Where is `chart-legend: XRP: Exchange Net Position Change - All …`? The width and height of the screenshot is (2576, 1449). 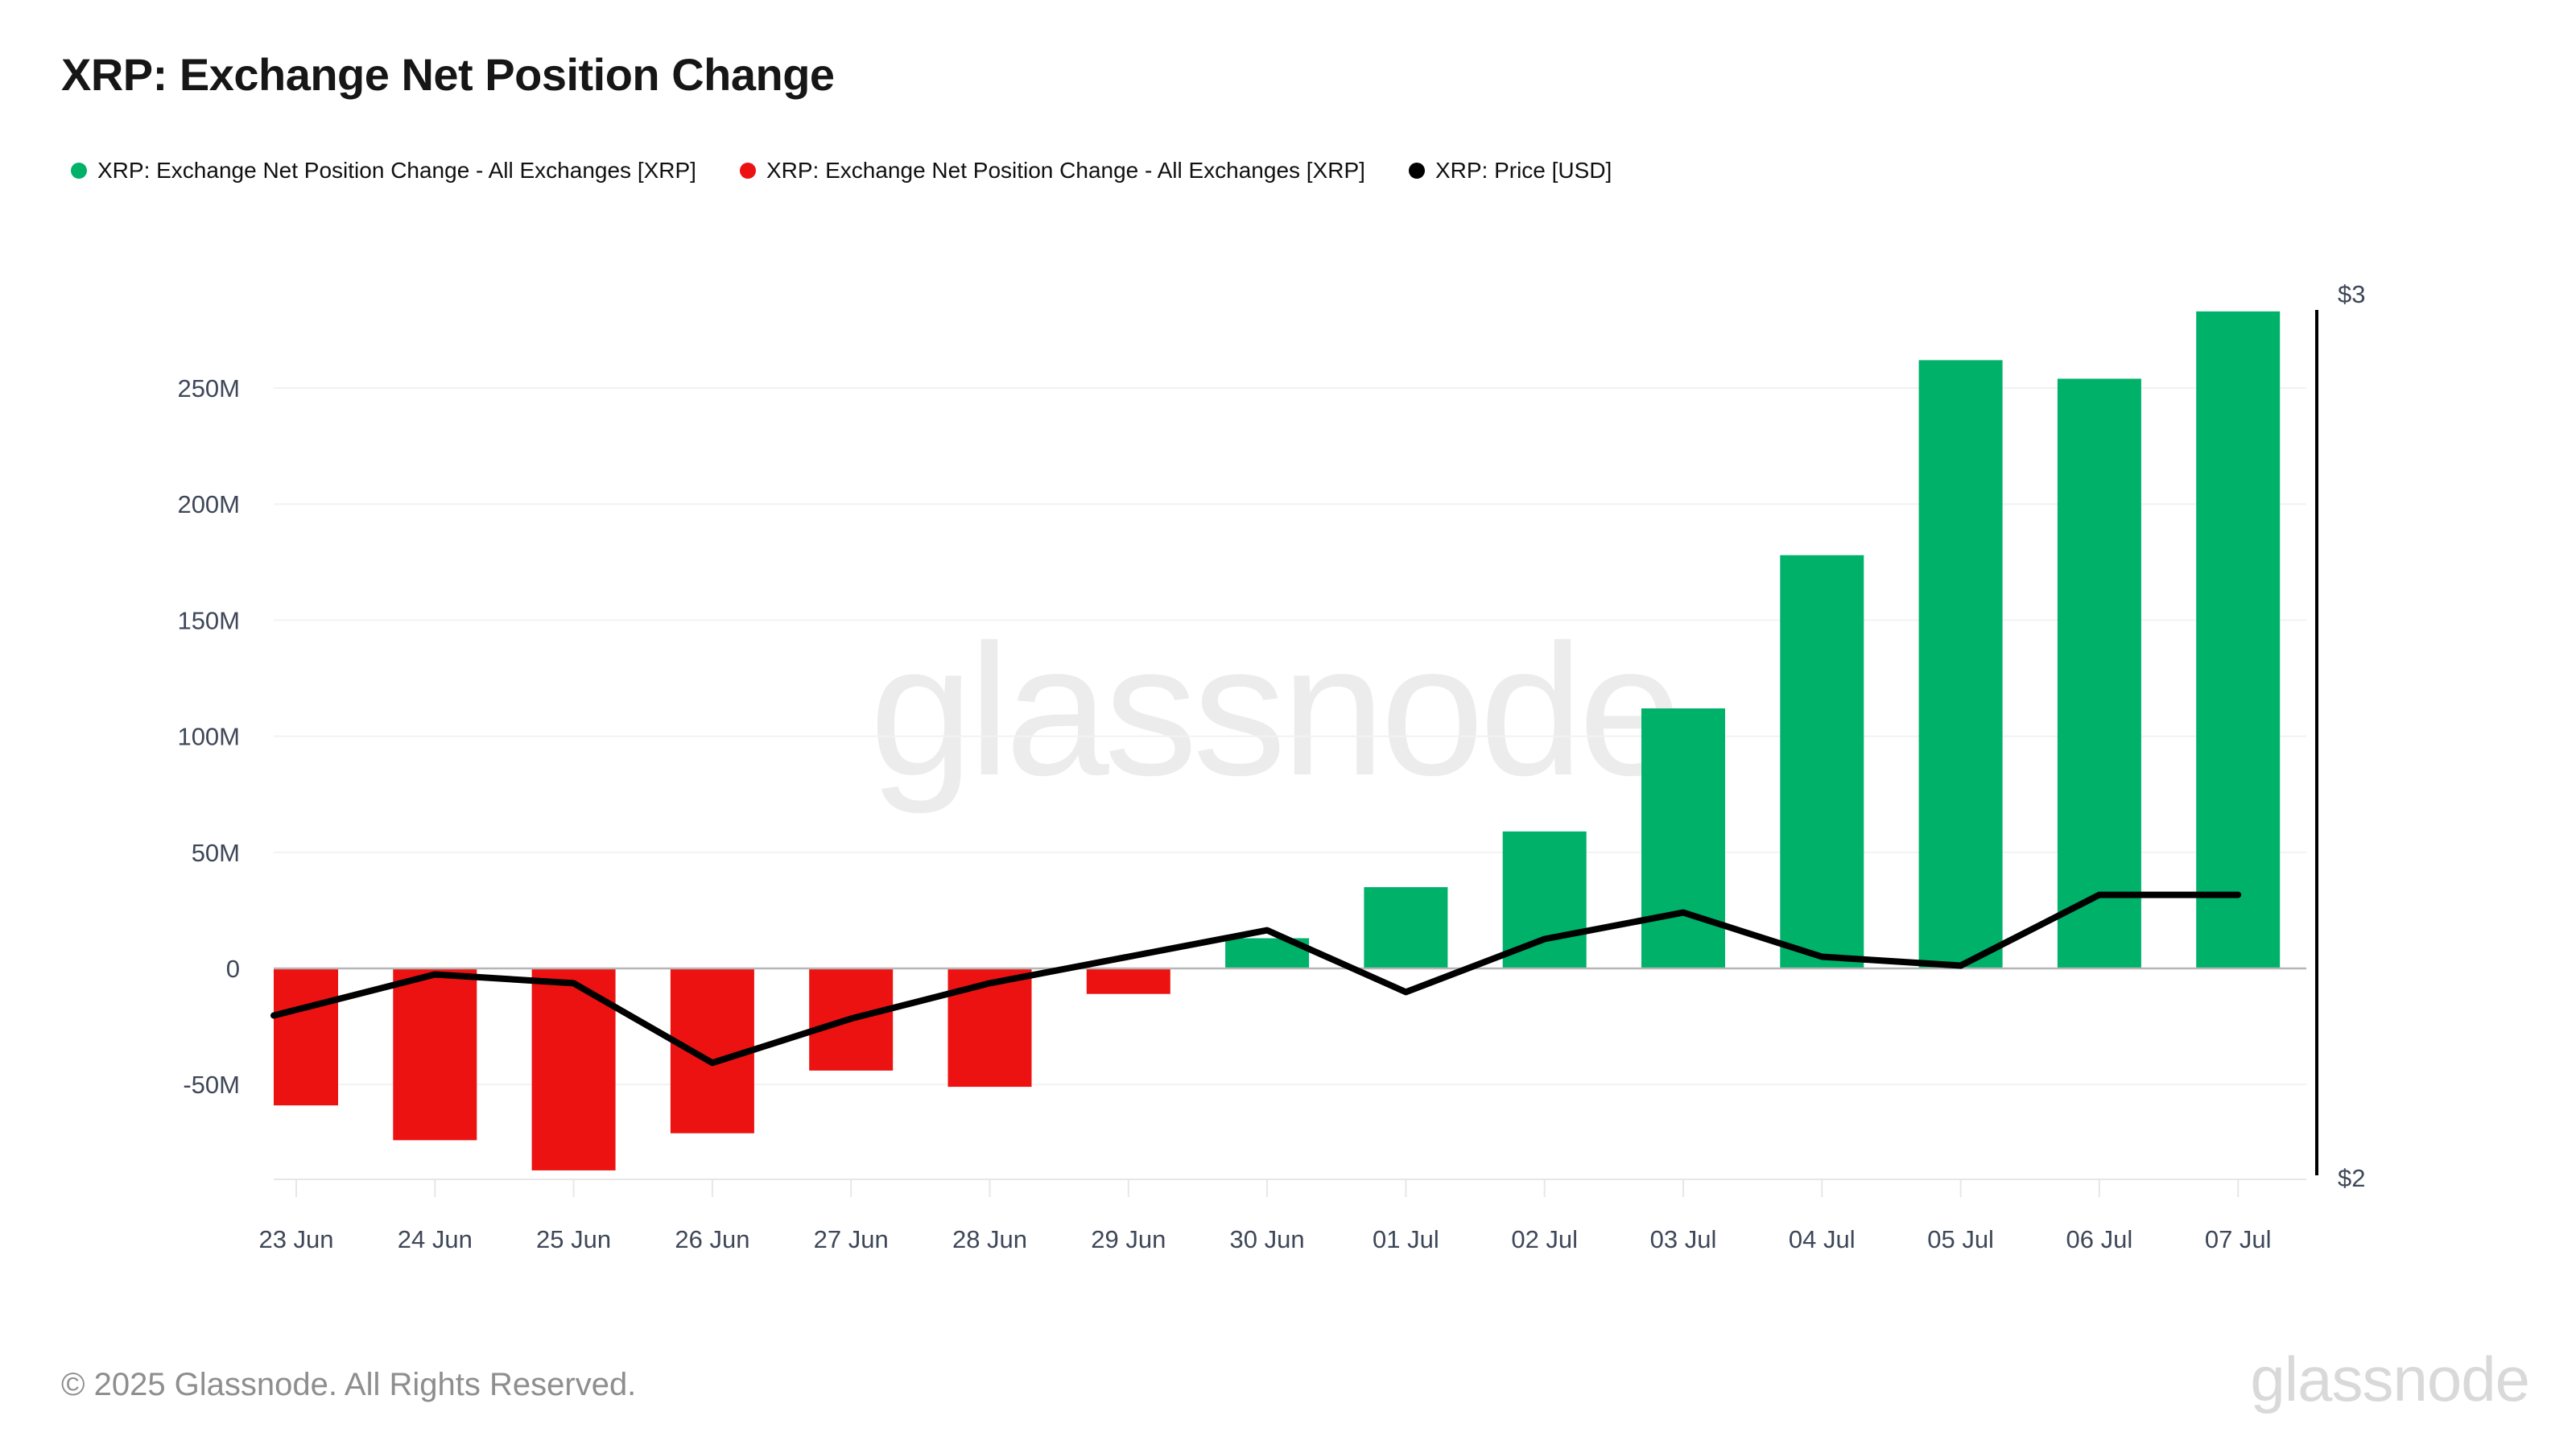
chart-legend: XRP: Exchange Net Position Change - All … is located at coordinates (842, 171).